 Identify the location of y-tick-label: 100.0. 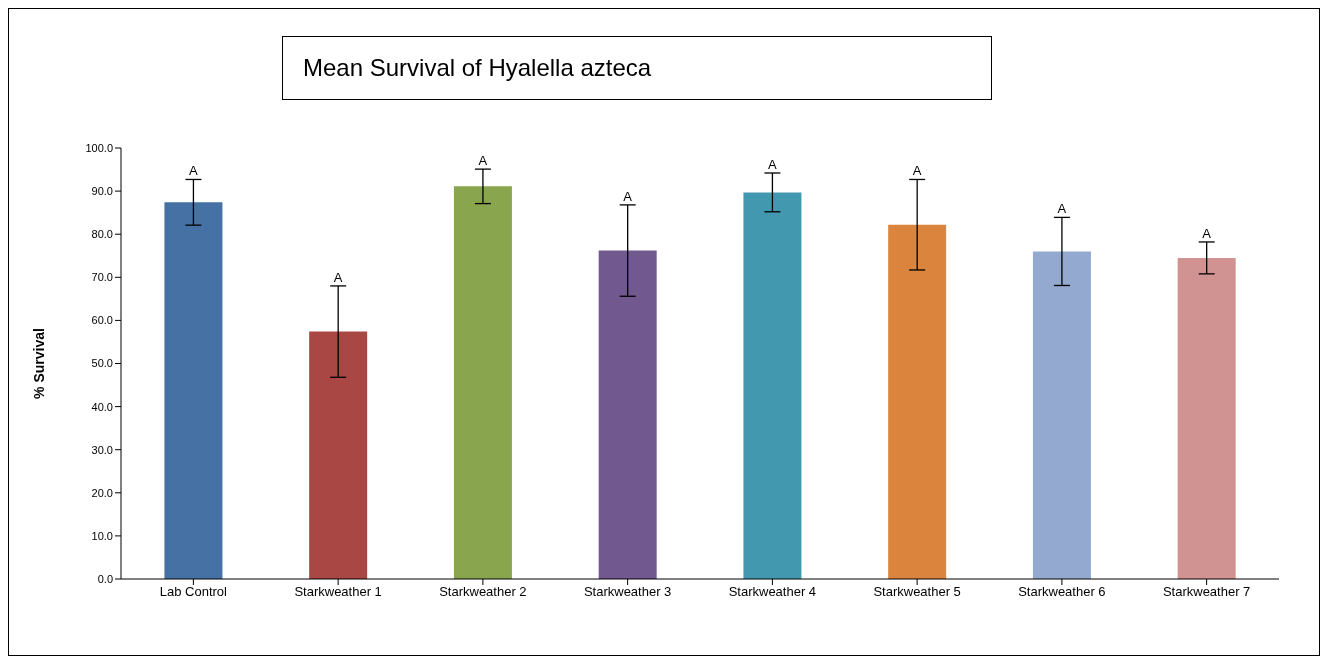
(99, 147).